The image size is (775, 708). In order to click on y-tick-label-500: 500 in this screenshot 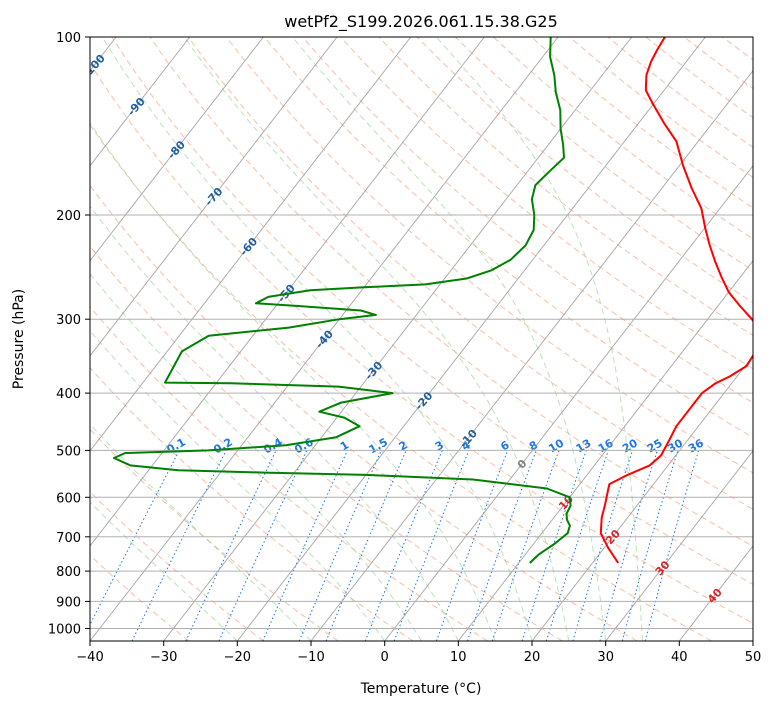, I will do `click(68, 451)`.